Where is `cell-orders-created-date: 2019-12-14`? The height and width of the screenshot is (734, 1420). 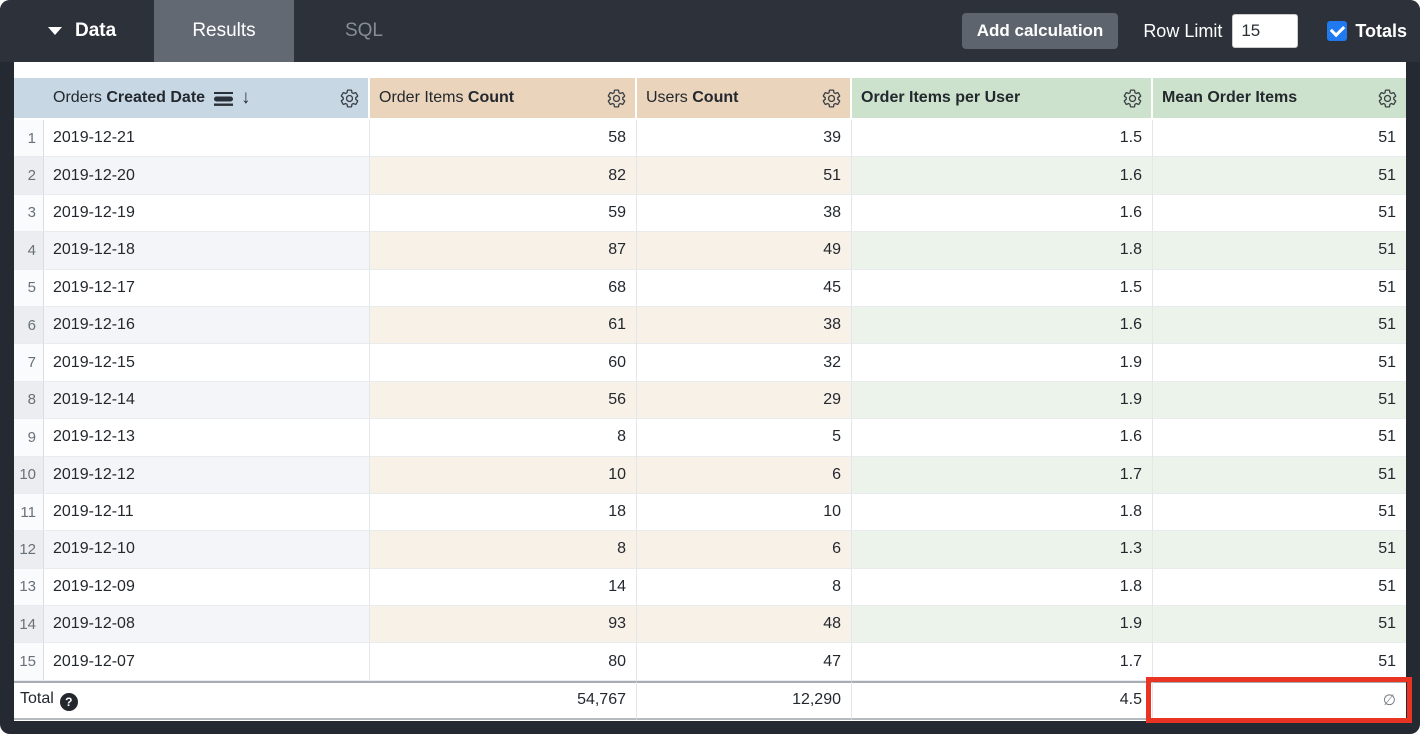 cell-orders-created-date: 2019-12-14 is located at coordinates (207, 400).